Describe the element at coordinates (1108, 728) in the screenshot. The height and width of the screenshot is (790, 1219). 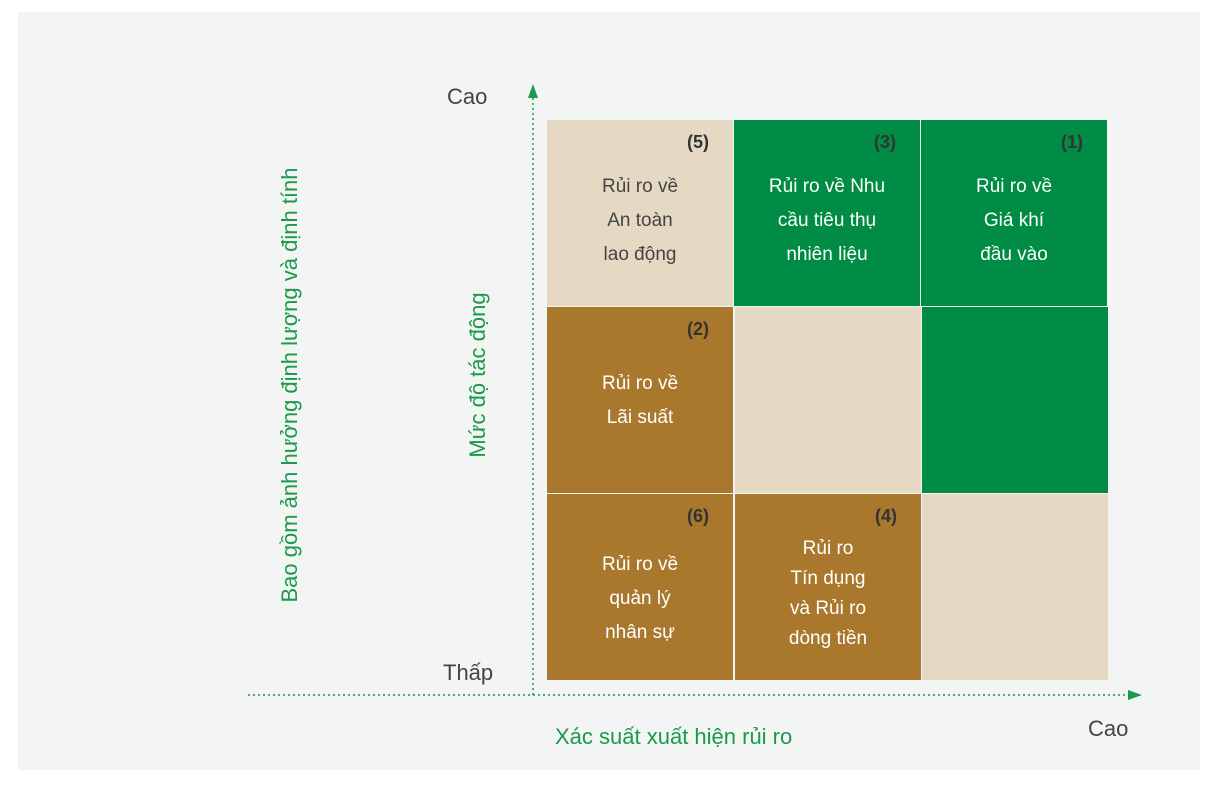
I see `x-high-label: Cao` at that location.